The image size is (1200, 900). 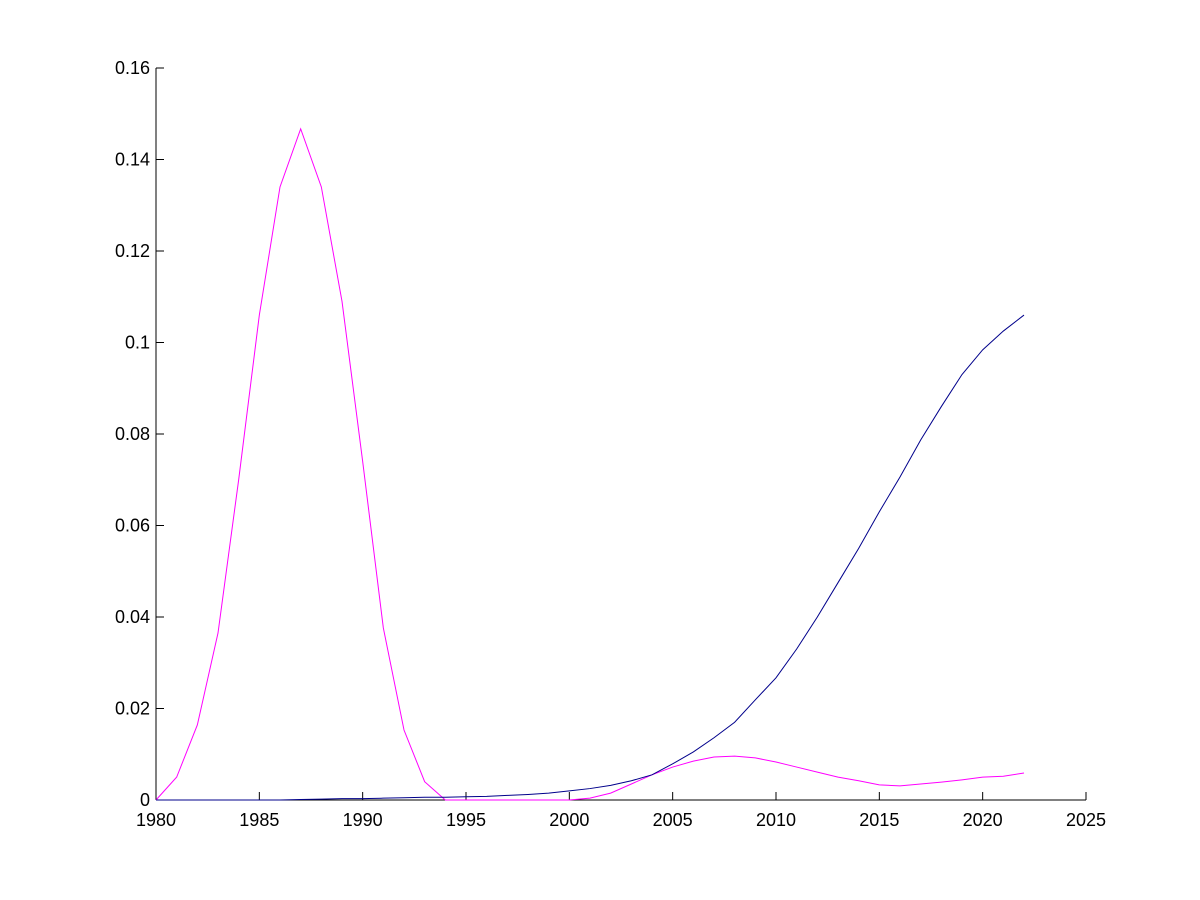 I want to click on x-tick-label: 2005, so click(x=673, y=820).